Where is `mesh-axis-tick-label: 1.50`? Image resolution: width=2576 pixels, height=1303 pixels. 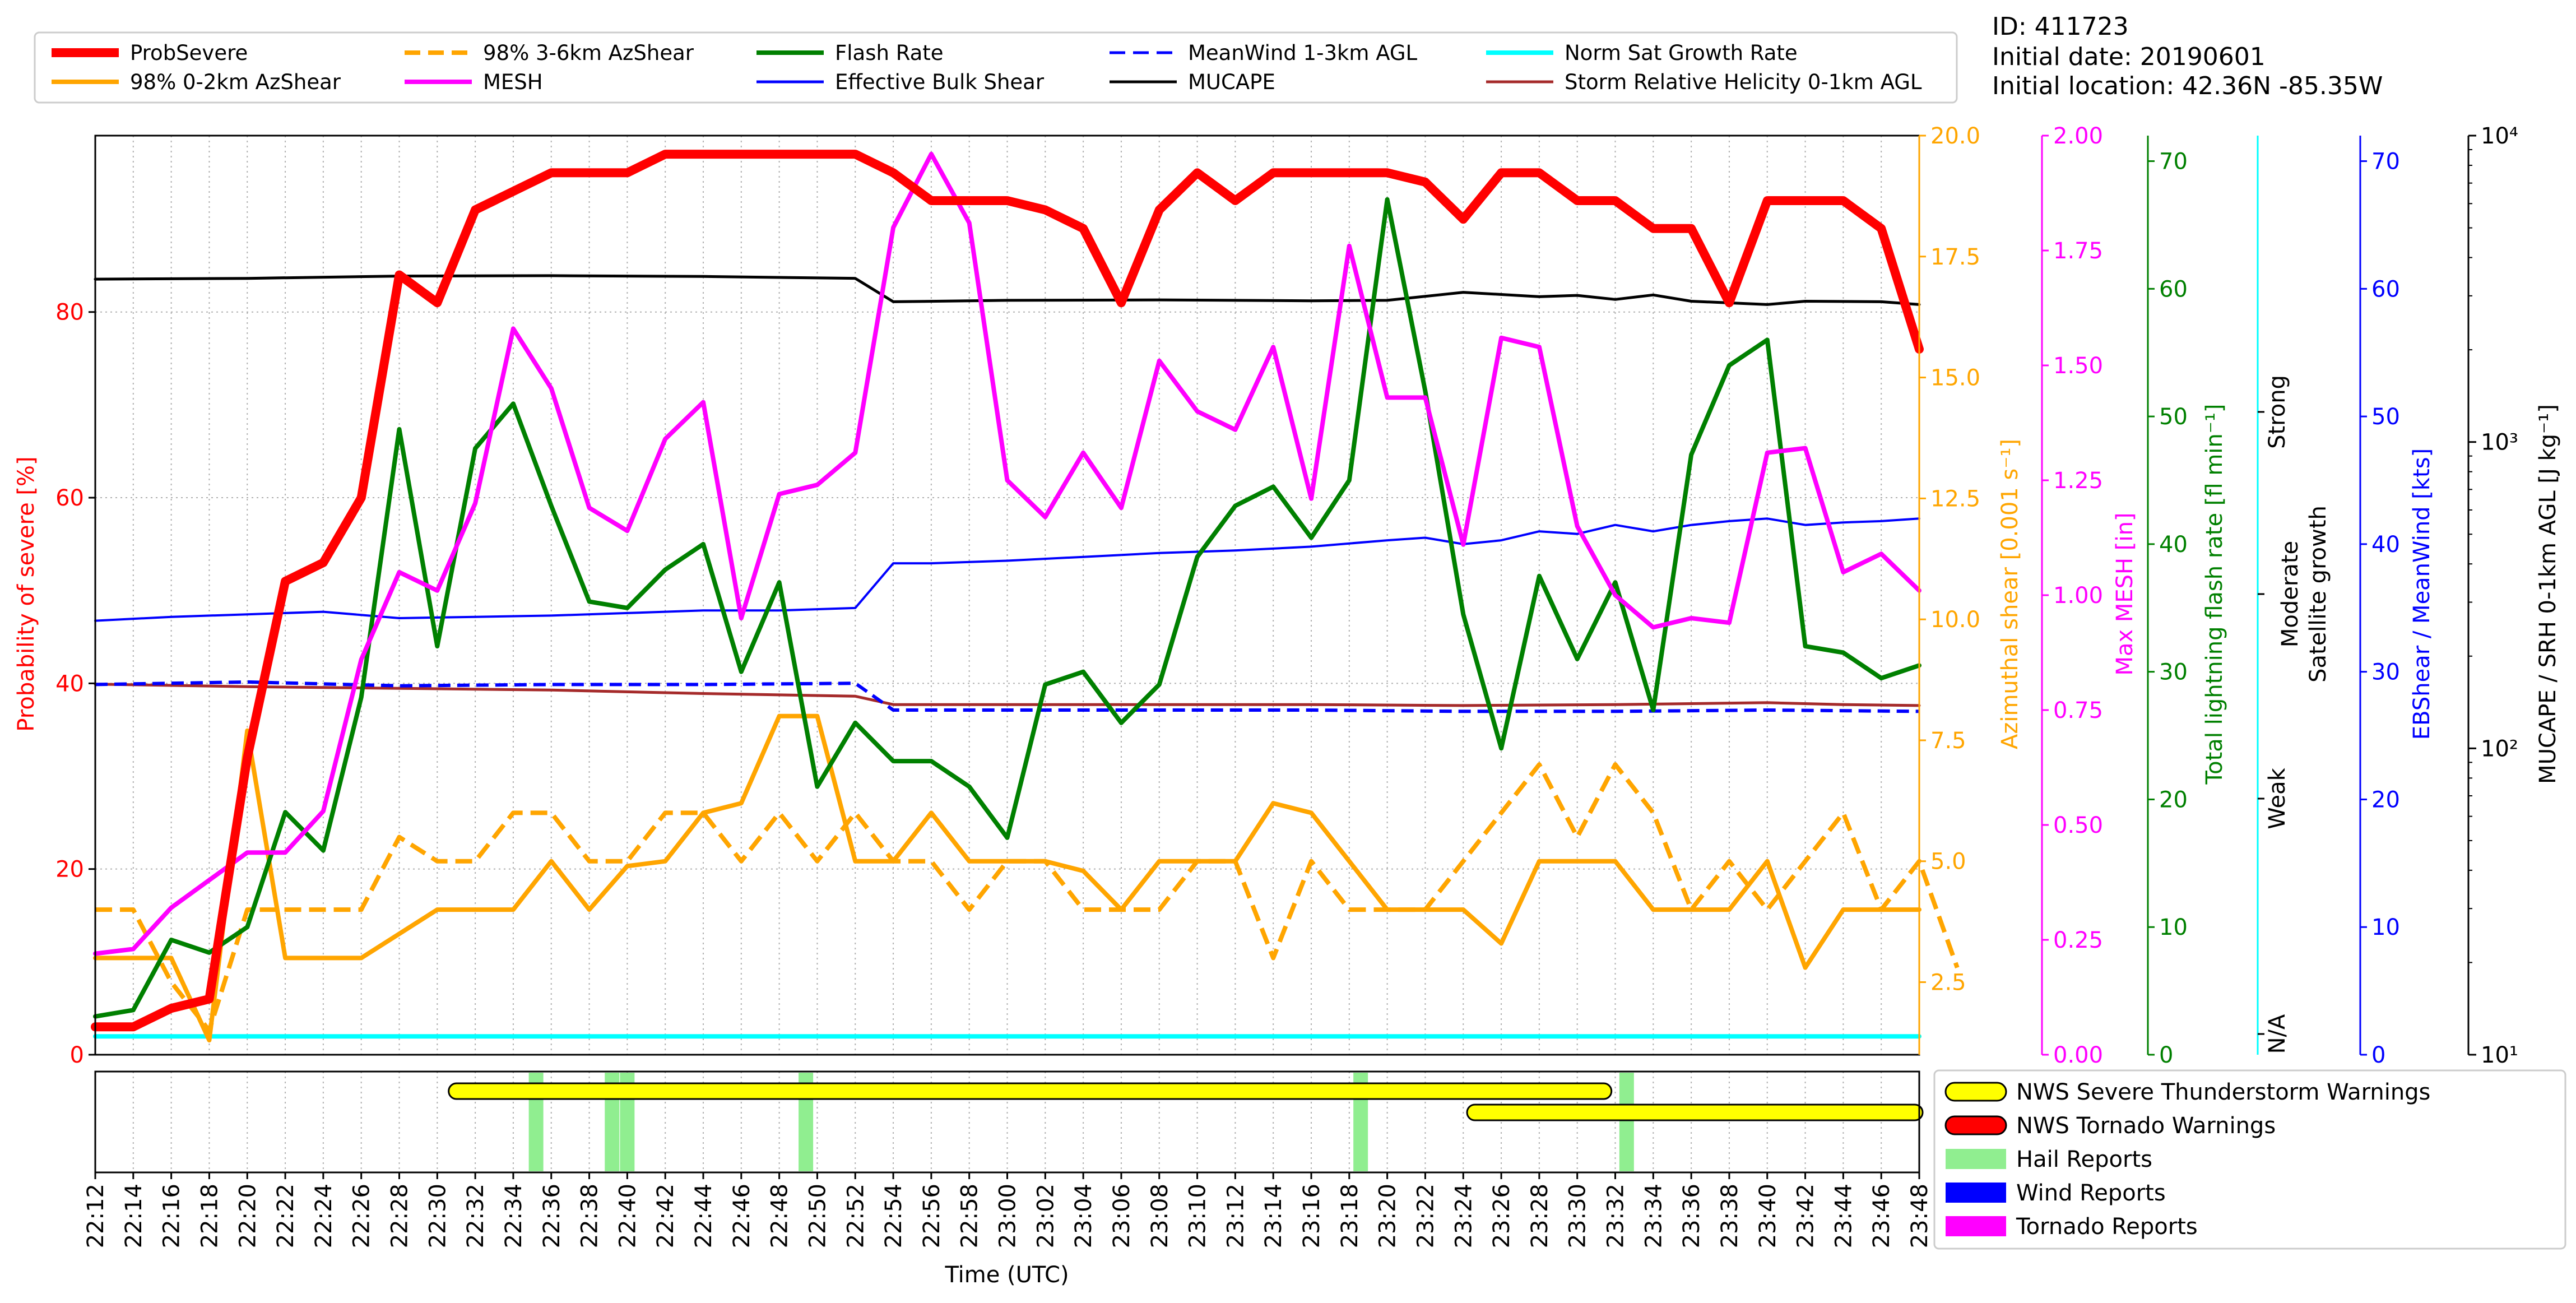 mesh-axis-tick-label: 1.50 is located at coordinates (2078, 366).